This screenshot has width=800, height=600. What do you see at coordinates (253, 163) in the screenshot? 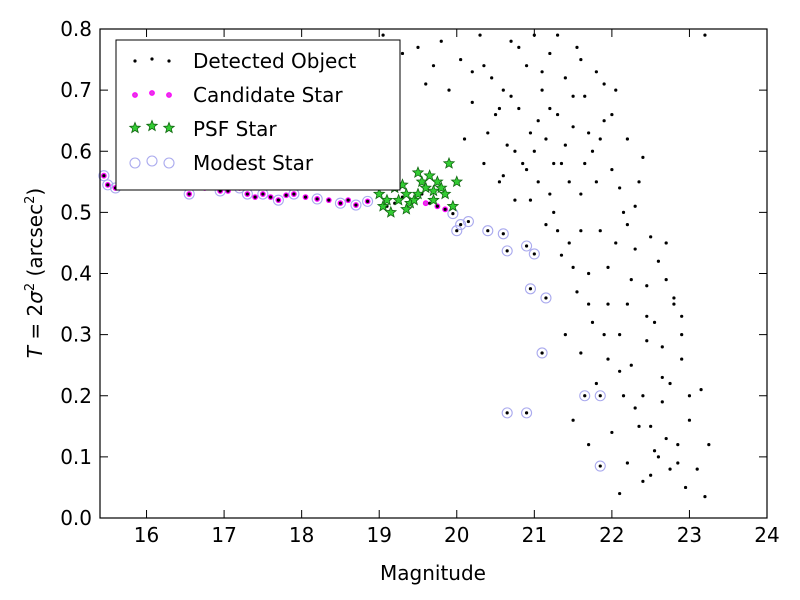
I see `legend-label: Modest Star` at bounding box center [253, 163].